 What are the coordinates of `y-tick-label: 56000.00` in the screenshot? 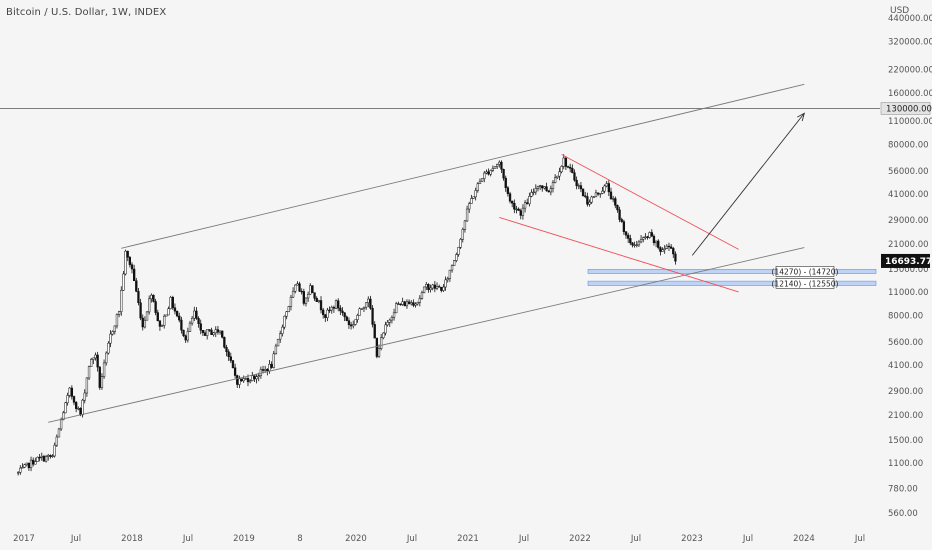 It's located at (908, 172).